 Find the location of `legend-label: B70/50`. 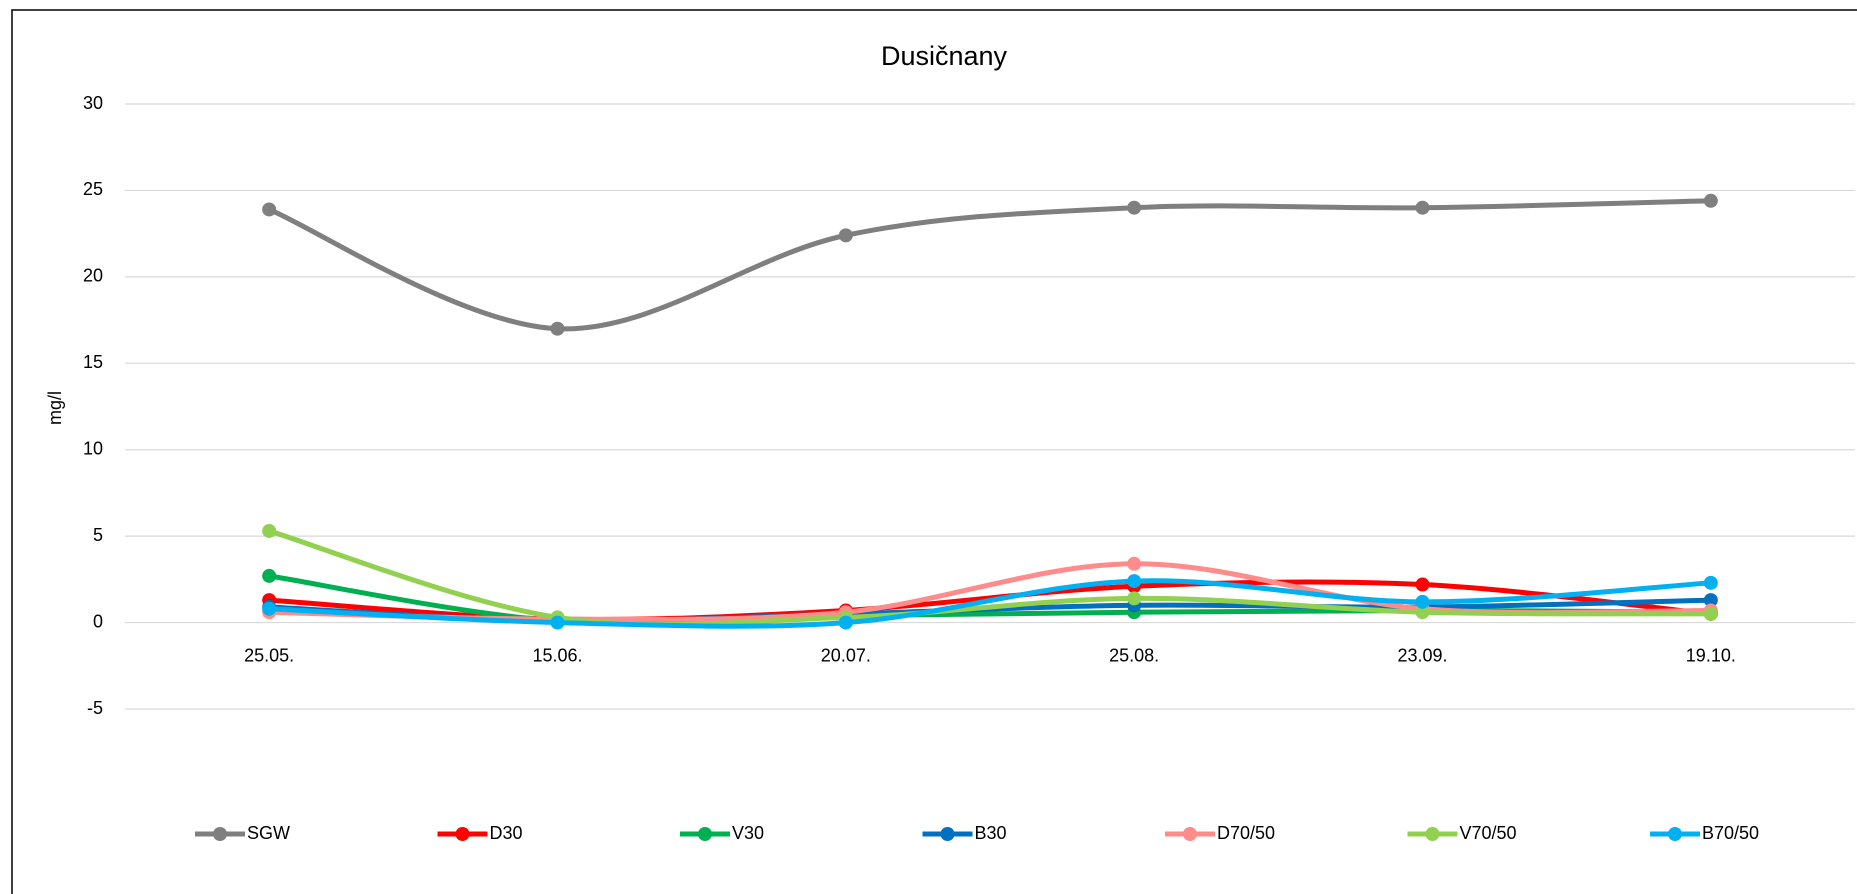

legend-label: B70/50 is located at coordinates (1730, 833).